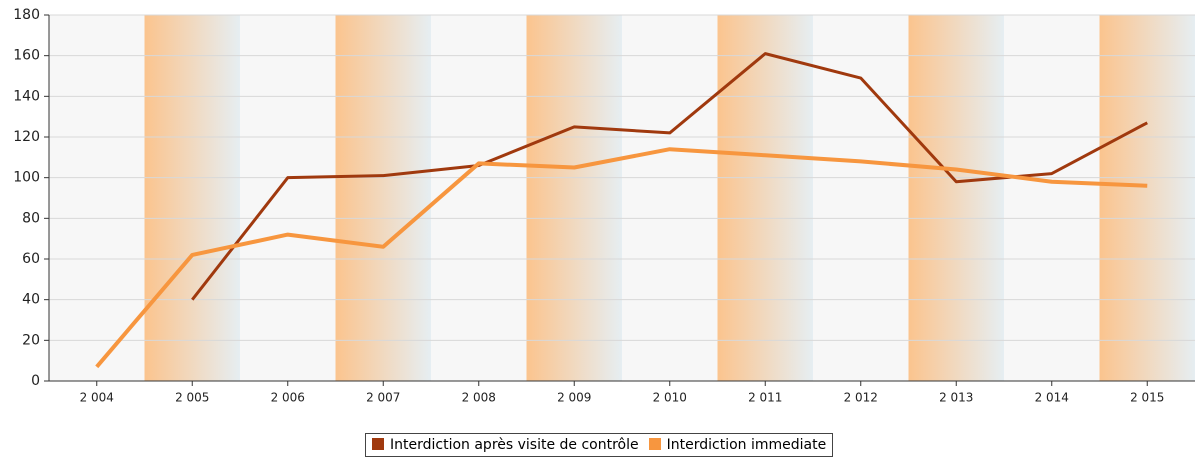 Image resolution: width=1195 pixels, height=460 pixels. What do you see at coordinates (26, 15) in the screenshot?
I see `y-tick-label: 180` at bounding box center [26, 15].